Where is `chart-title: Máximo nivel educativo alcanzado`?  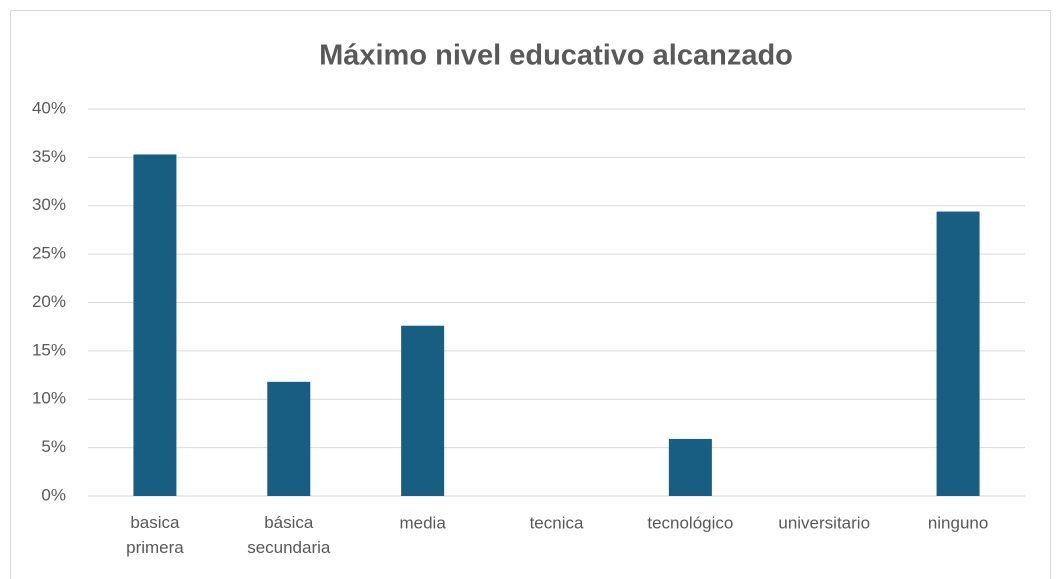
chart-title: Máximo nivel educativo alcanzado is located at coordinates (556, 56).